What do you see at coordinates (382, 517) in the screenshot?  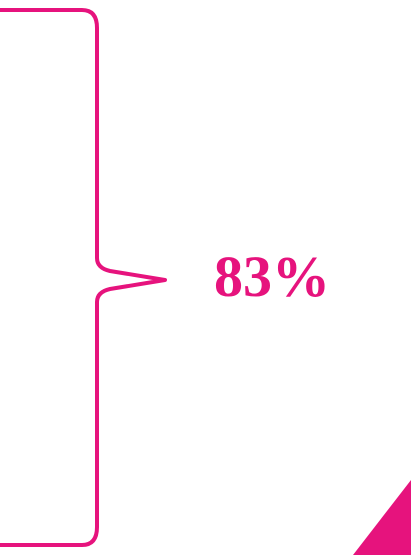 I see `corner-wedge-icon` at bounding box center [382, 517].